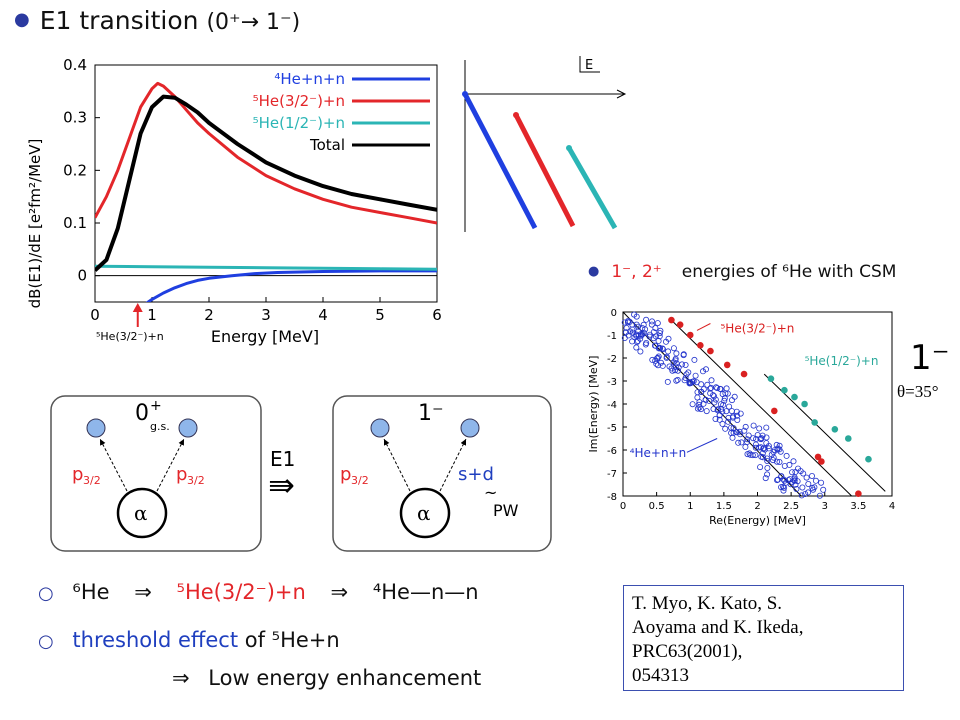 The width and height of the screenshot is (960, 720). Describe the element at coordinates (789, 272) in the screenshot. I see `csm-heading-text: energies of ⁶He with CSM` at that location.